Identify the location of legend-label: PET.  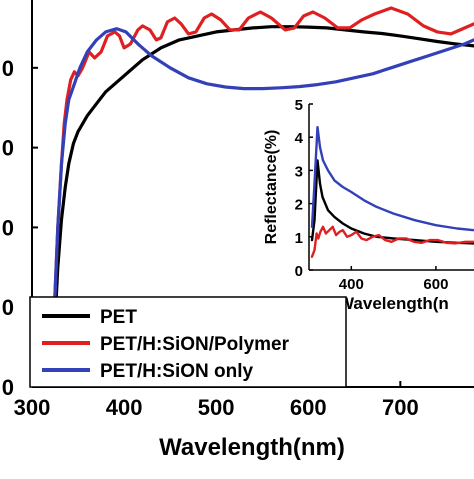
(118, 317).